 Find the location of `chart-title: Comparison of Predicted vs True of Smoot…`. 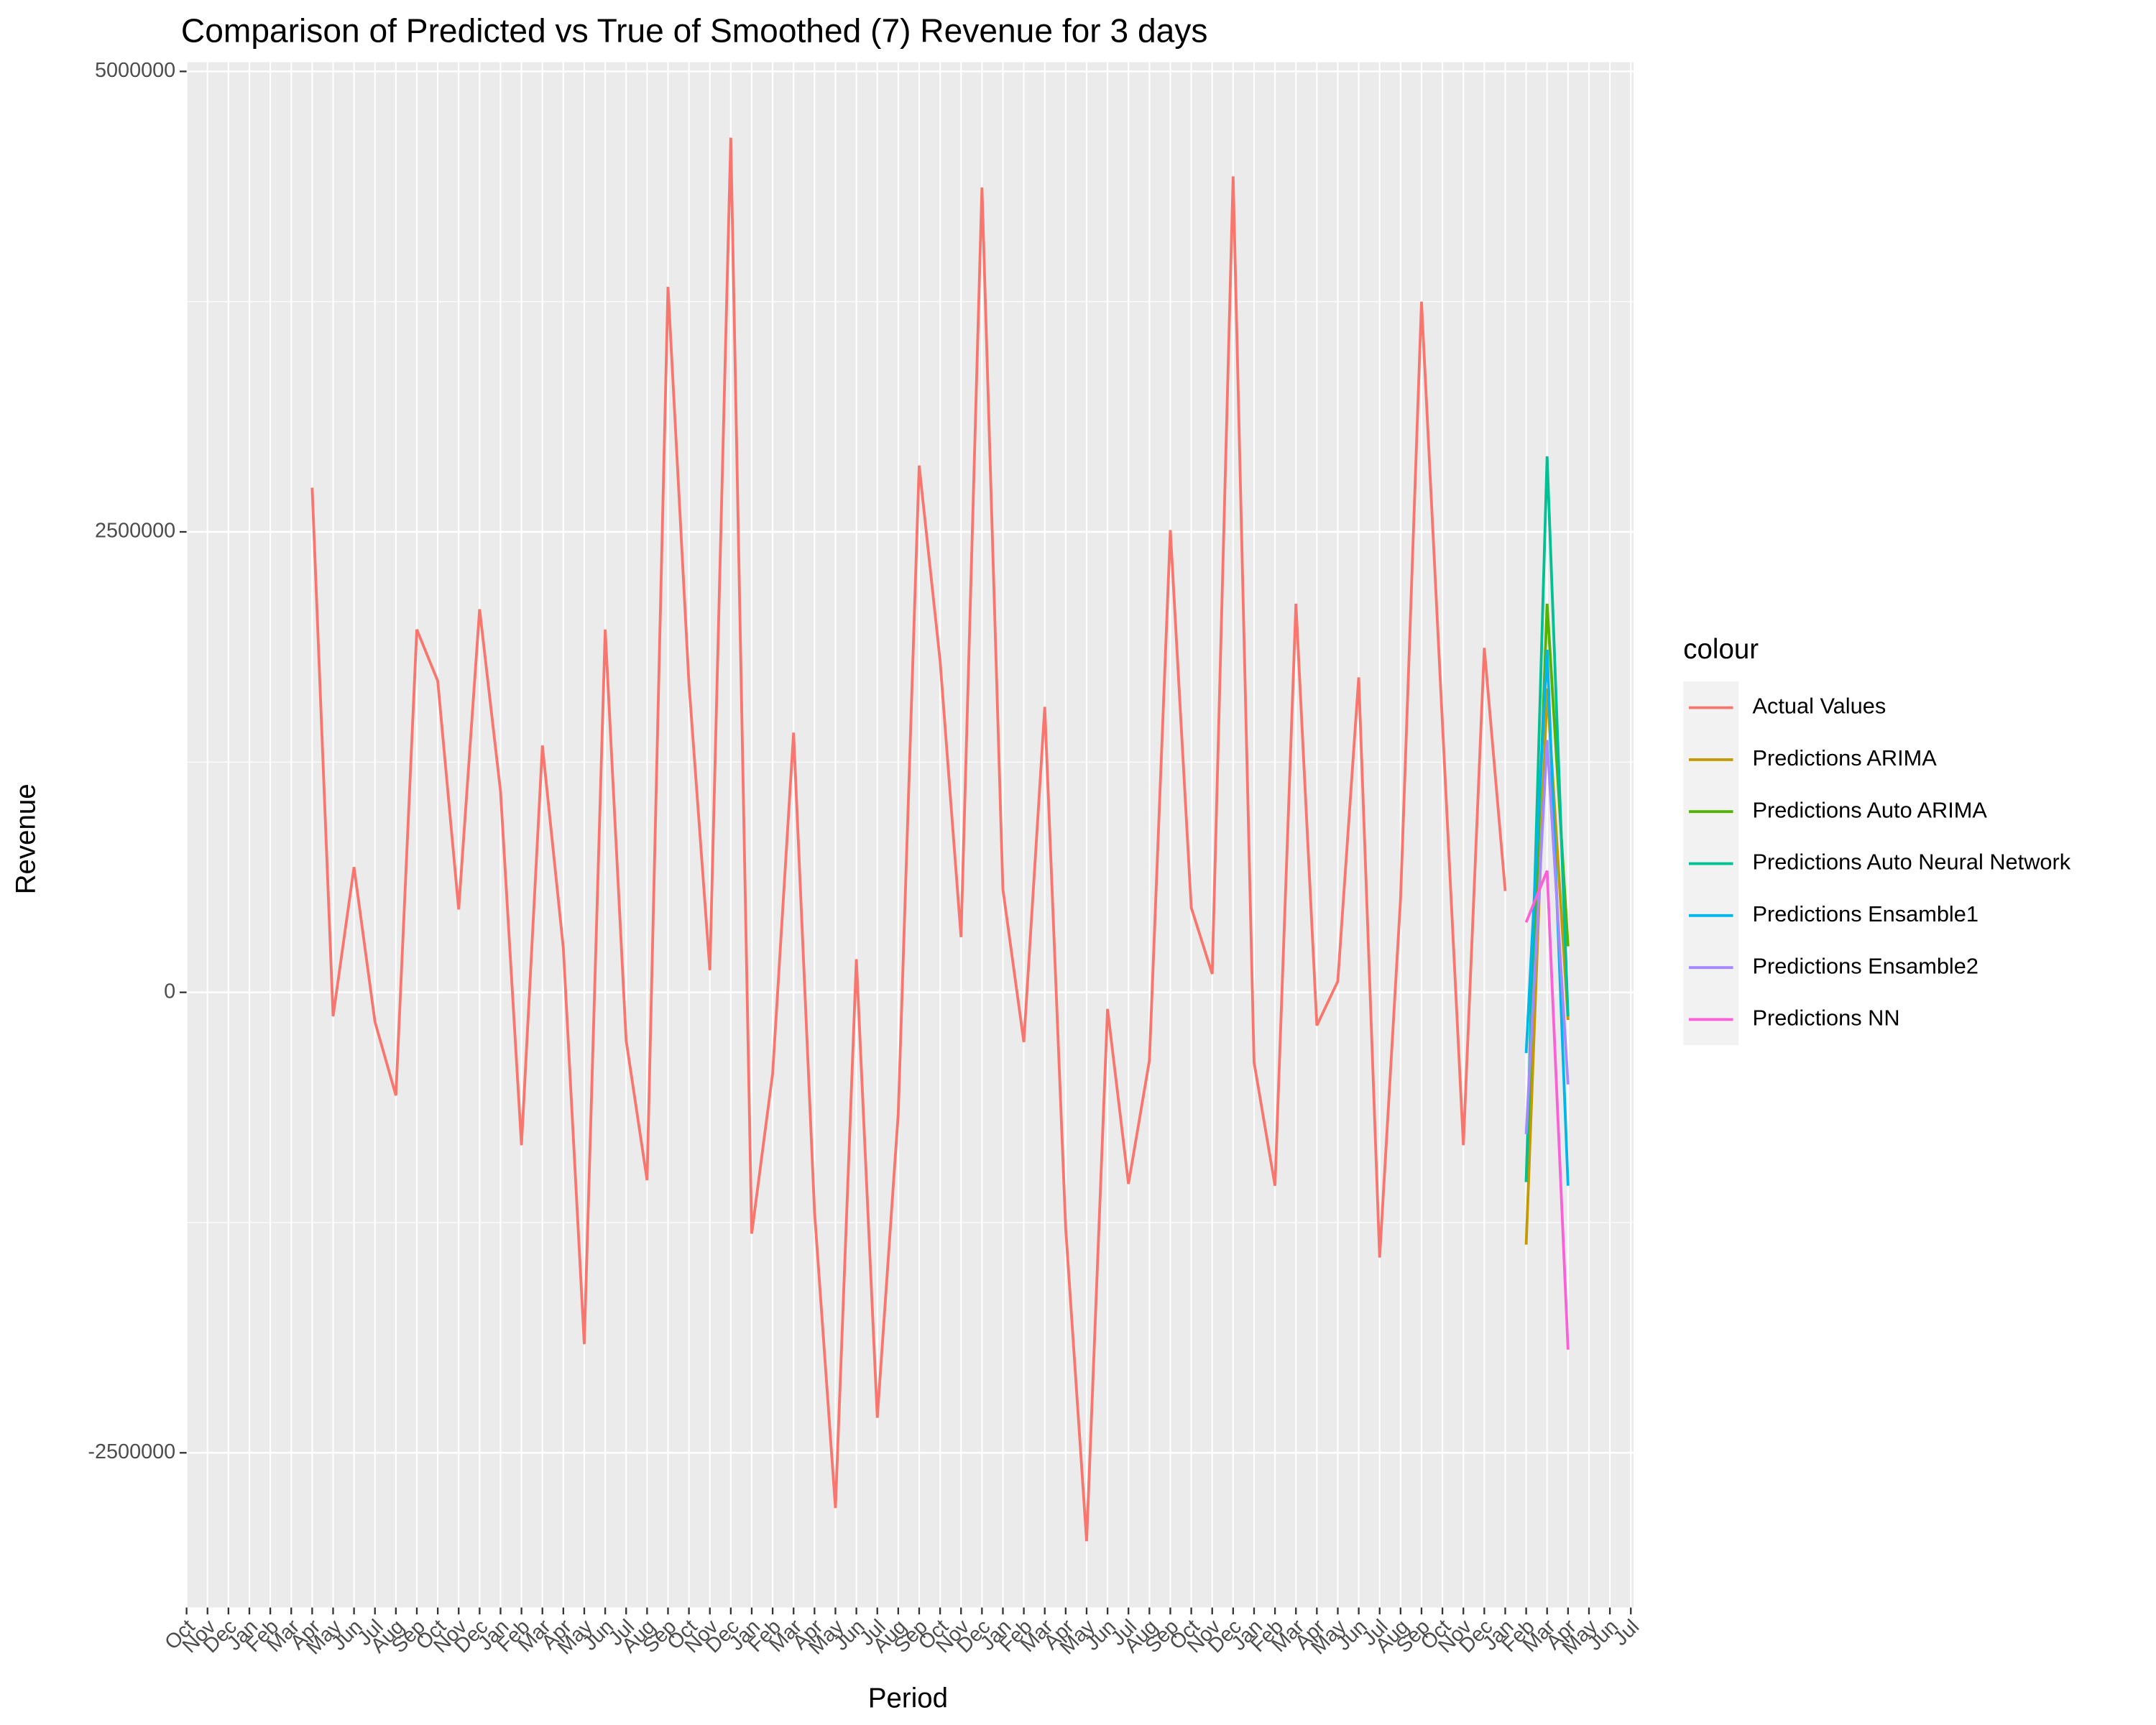

chart-title: Comparison of Predicted vs True of Smoot… is located at coordinates (694, 30).